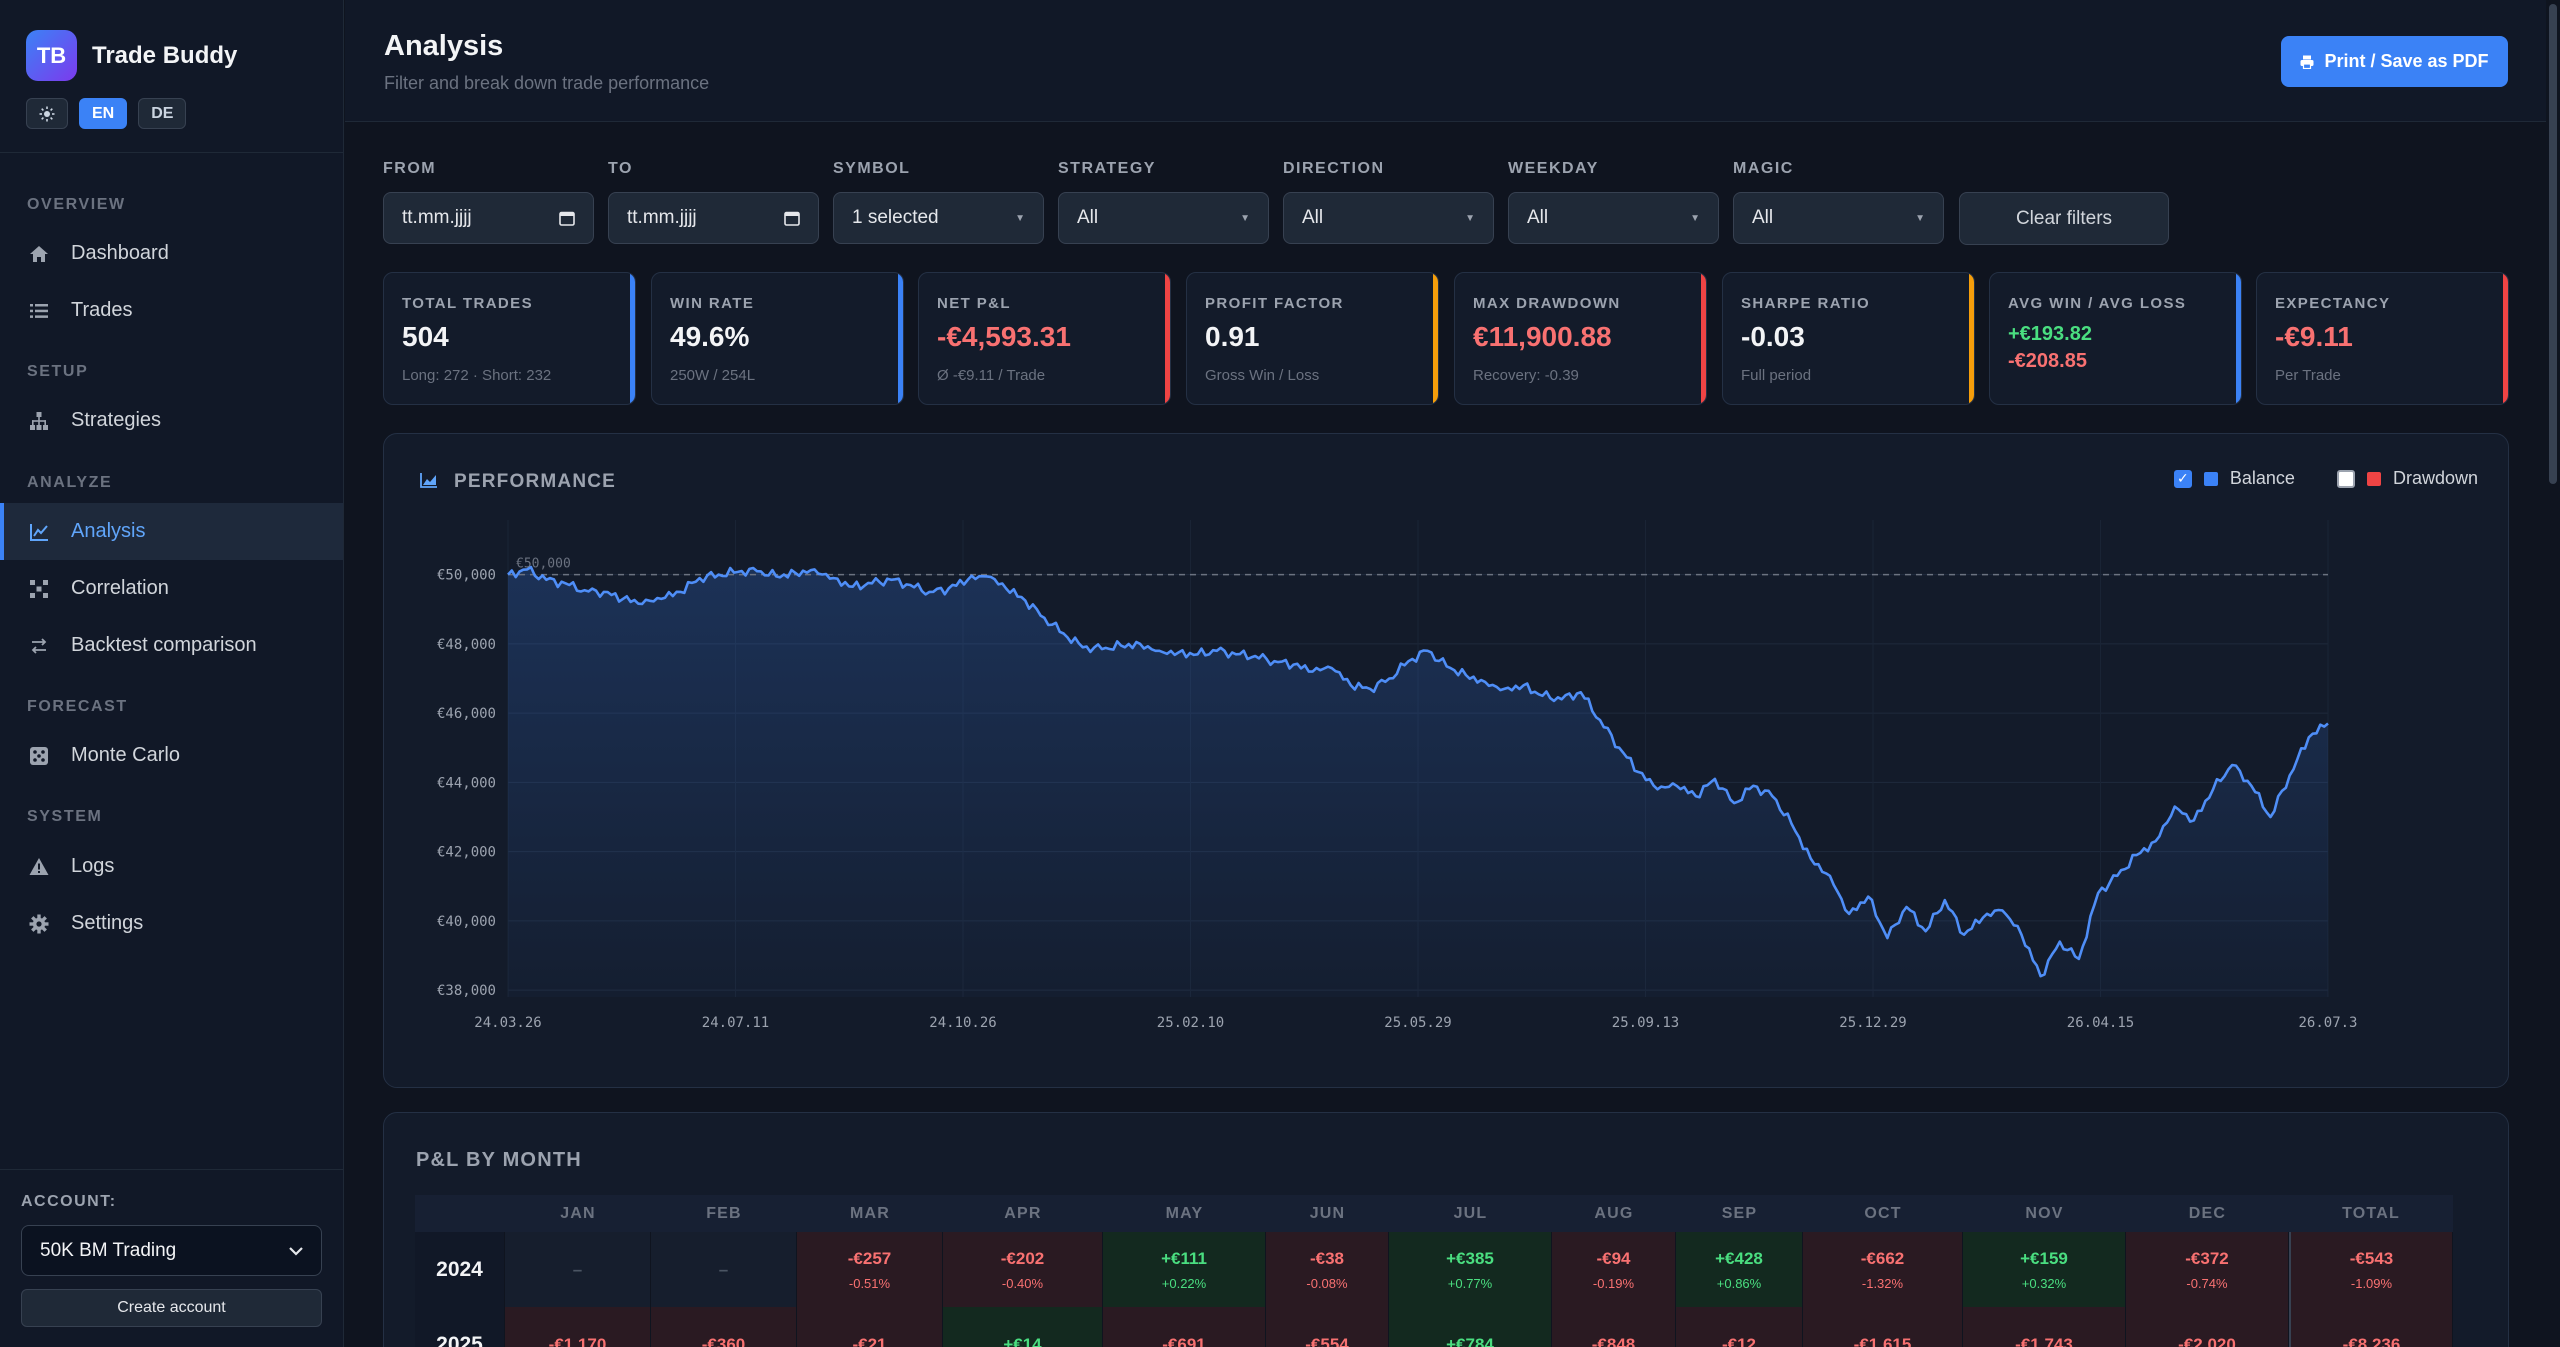 The image size is (2560, 1347). What do you see at coordinates (900, 338) in the screenshot?
I see `kpi-accent-bar` at bounding box center [900, 338].